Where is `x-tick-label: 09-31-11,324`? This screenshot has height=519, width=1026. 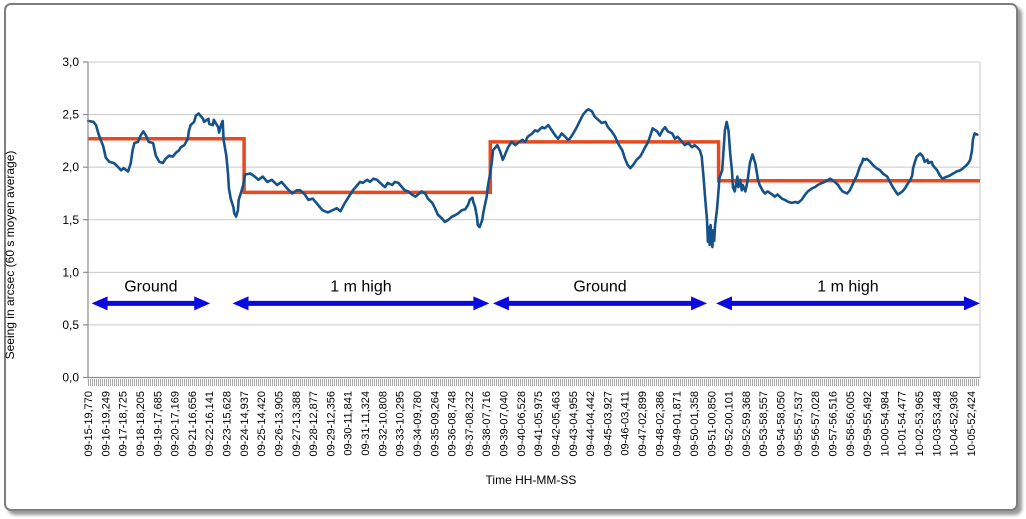
x-tick-label: 09-31-11,324 is located at coordinates (366, 423).